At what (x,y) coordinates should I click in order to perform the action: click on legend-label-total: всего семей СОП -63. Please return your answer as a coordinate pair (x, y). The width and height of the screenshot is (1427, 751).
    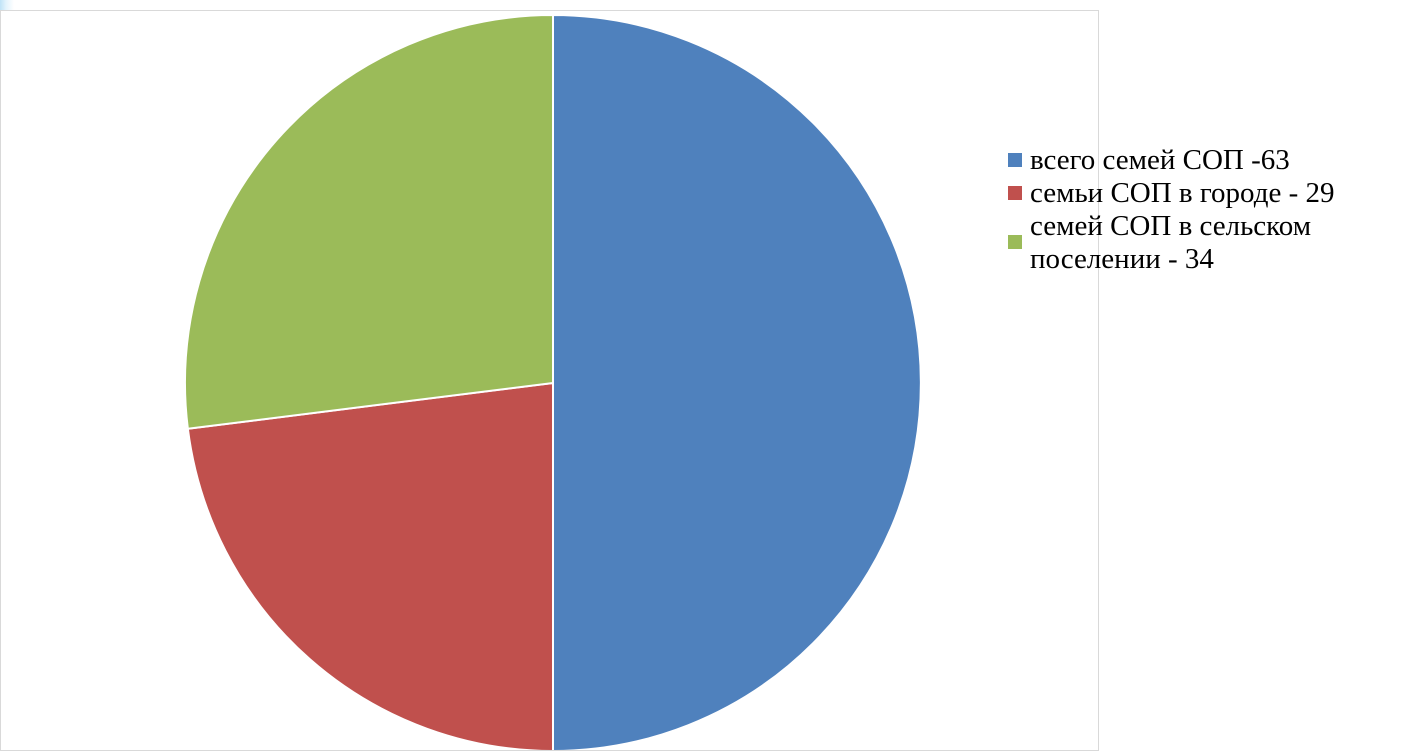
    Looking at the image, I should click on (1160, 160).